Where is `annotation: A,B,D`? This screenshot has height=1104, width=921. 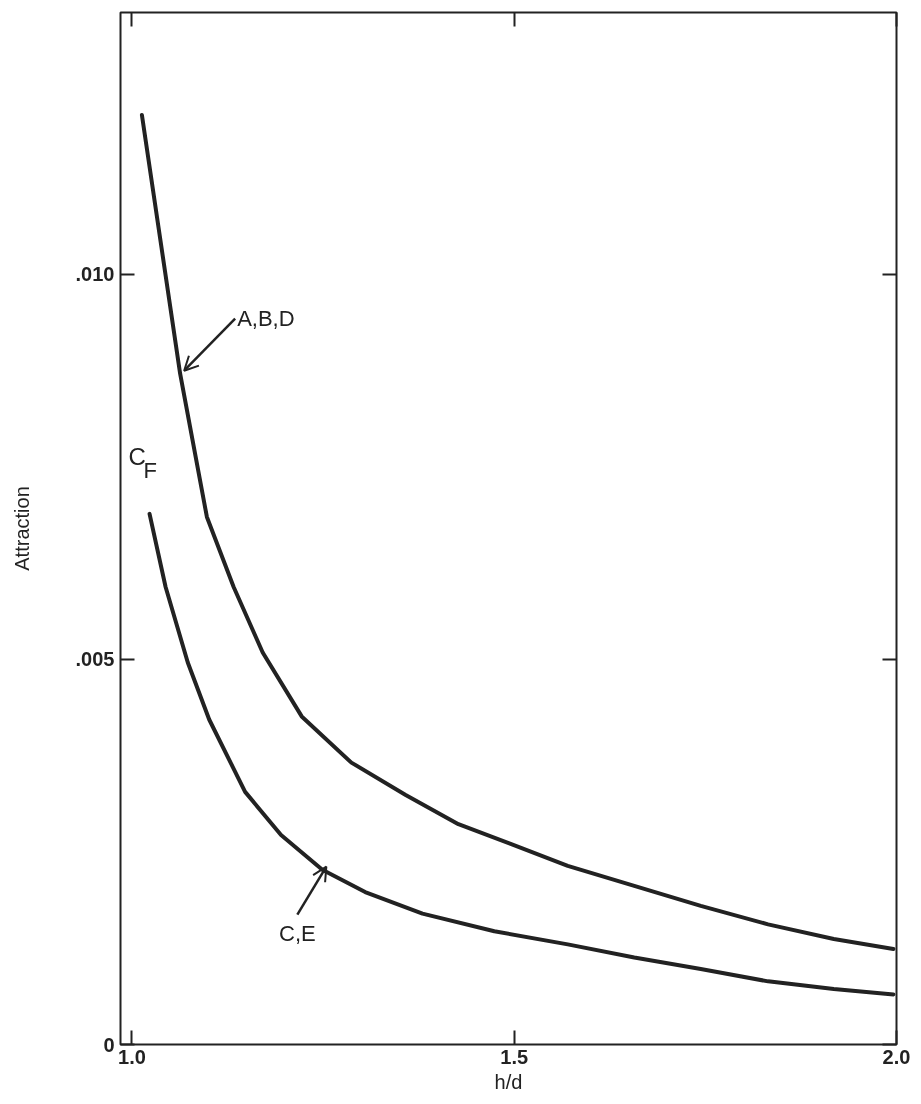
annotation: A,B,D is located at coordinates (266, 319).